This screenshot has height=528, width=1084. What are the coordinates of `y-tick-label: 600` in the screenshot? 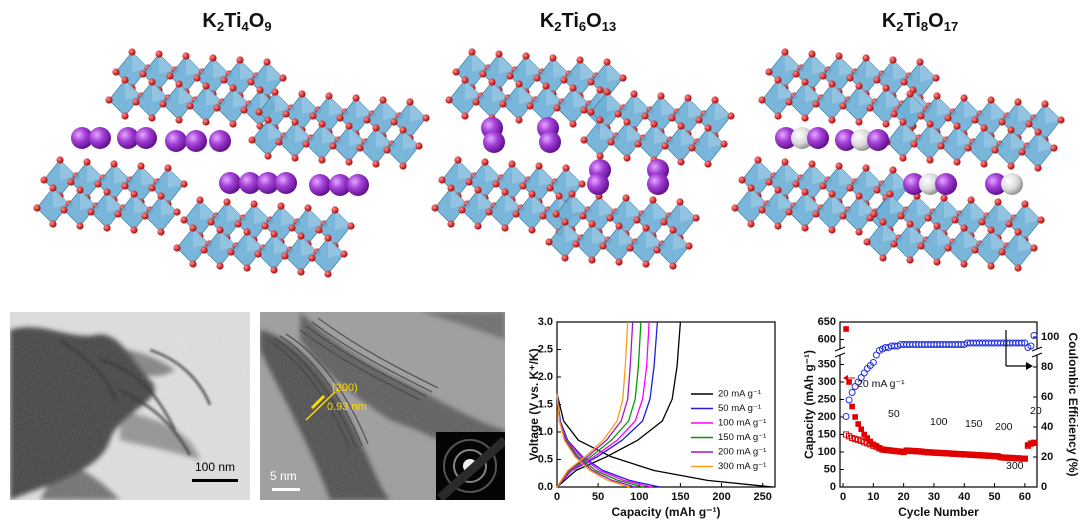 It's located at (827, 339).